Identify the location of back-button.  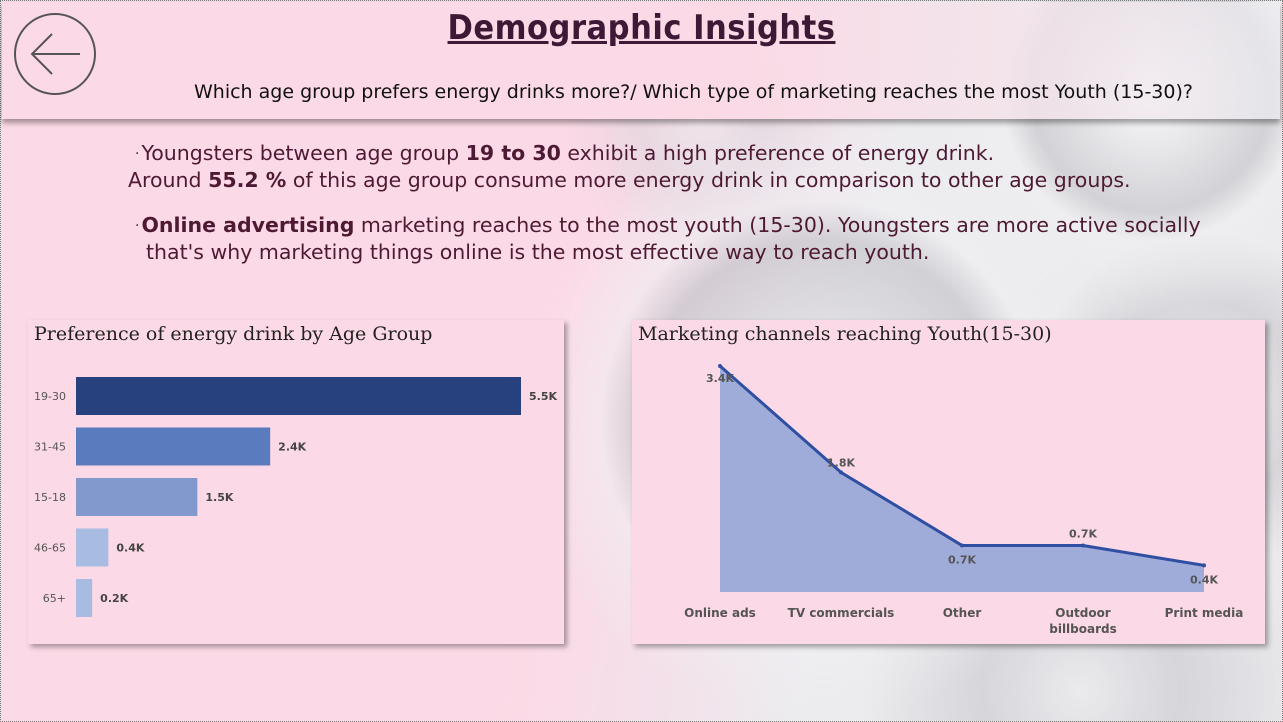
(55, 54).